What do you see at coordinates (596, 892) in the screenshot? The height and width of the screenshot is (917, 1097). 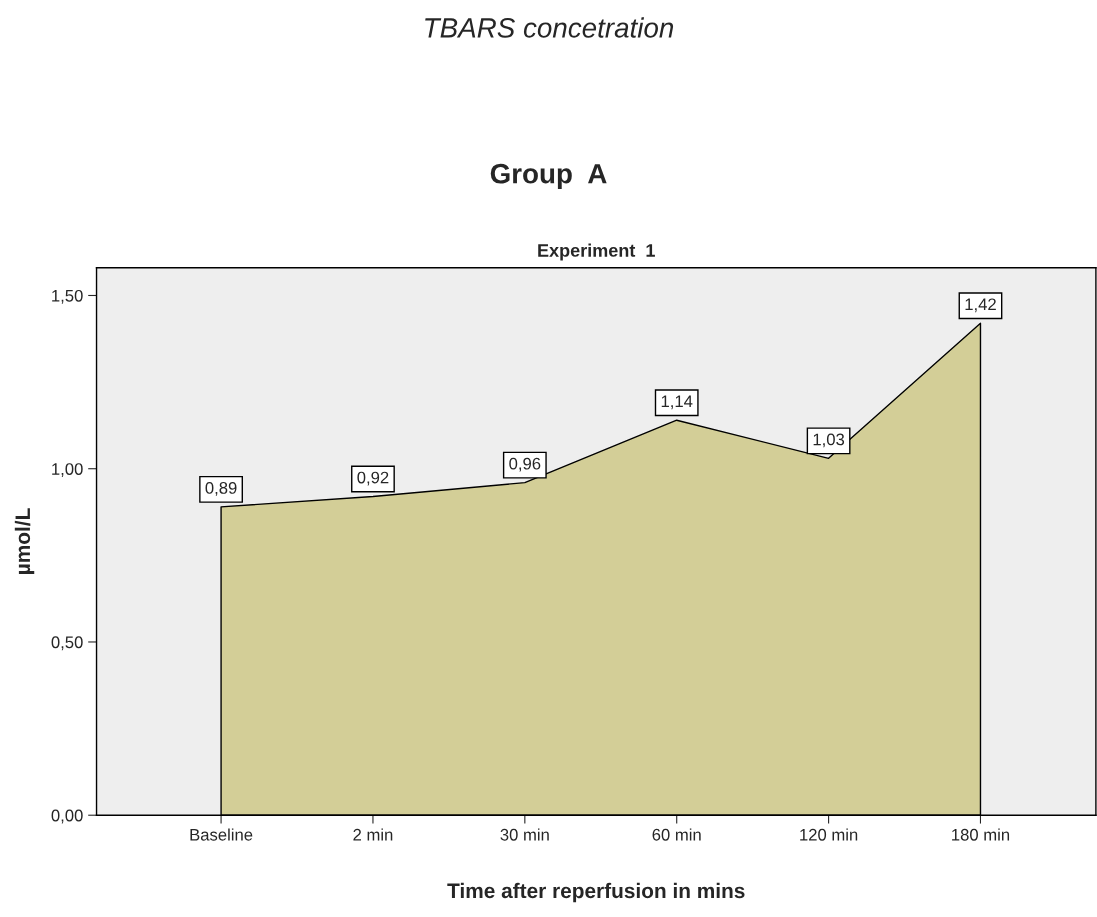 I see `x-axis-title: Time after reperfusion in mins` at bounding box center [596, 892].